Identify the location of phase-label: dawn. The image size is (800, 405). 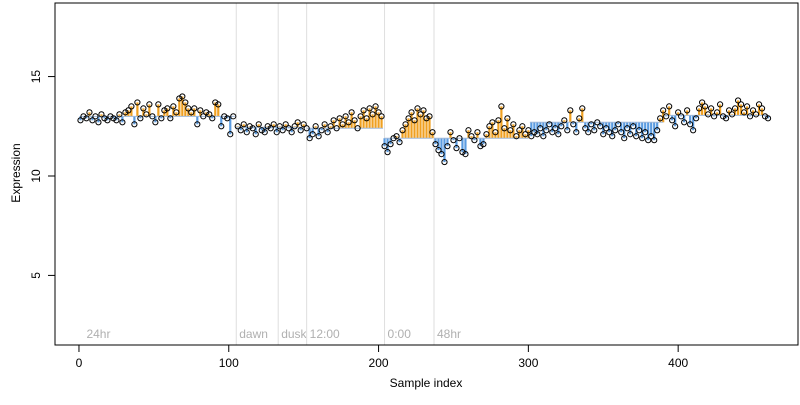
(253, 334).